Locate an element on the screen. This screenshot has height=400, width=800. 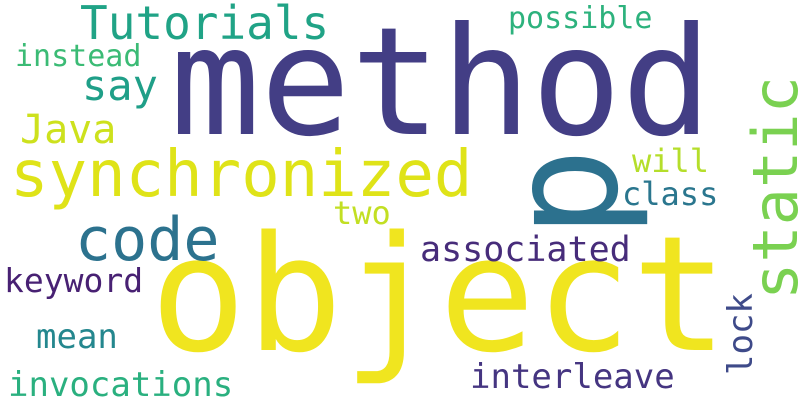
word-mean: mean is located at coordinates (77, 337).